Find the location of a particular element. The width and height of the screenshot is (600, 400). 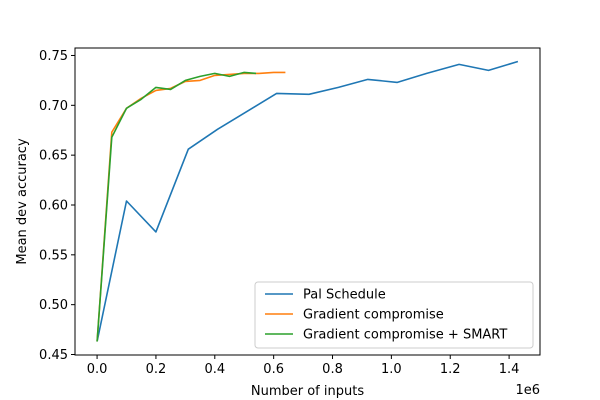

x-tick-label: 1.4 is located at coordinates (509, 369).